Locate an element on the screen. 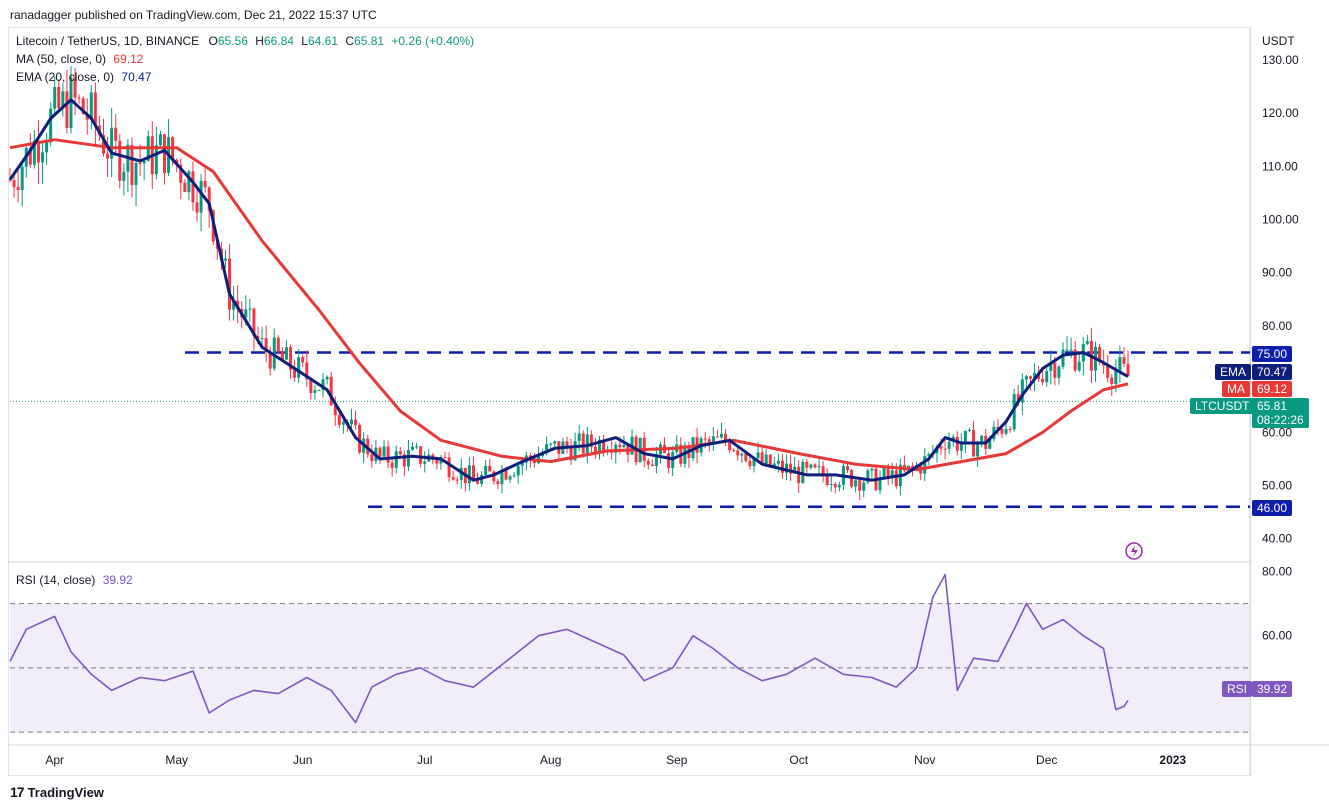 The height and width of the screenshot is (810, 1329). price-tick-label: 90.00 is located at coordinates (1277, 273).